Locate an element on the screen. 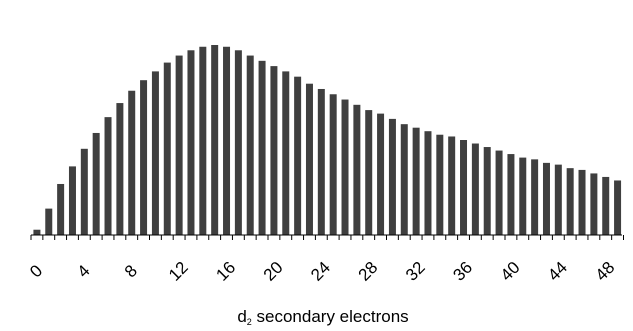 This screenshot has width=633, height=331. x-tick-labels-group: 0 4 8 12 16 20 24 28 32 36 40 44 48 is located at coordinates (322, 271).